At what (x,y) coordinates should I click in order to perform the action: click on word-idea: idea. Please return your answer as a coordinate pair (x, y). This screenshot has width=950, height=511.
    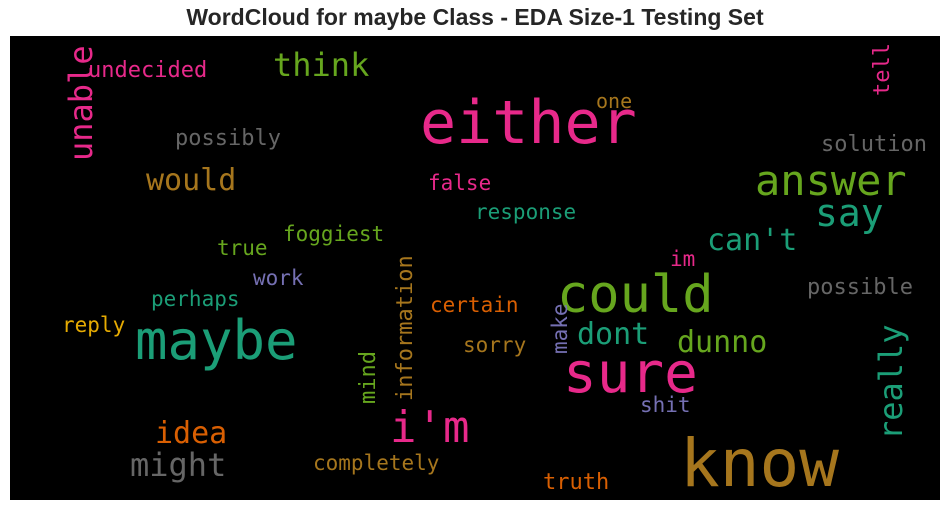
    Looking at the image, I should click on (191, 433).